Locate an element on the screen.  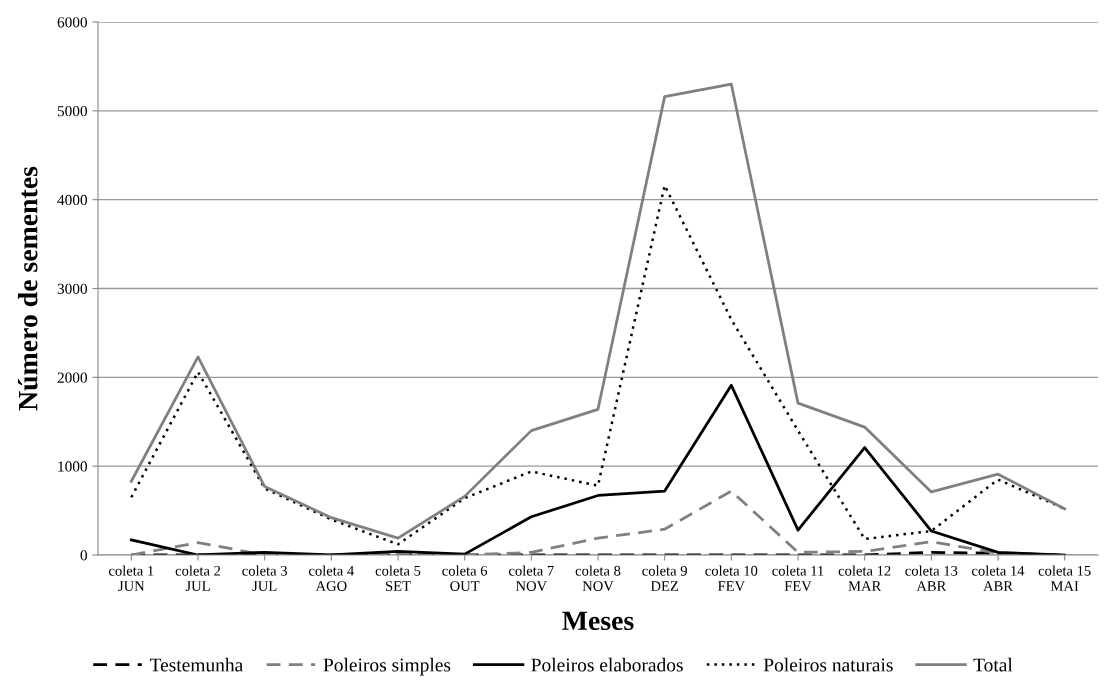
y-axis-title: Número de sementes is located at coordinates (27, 288).